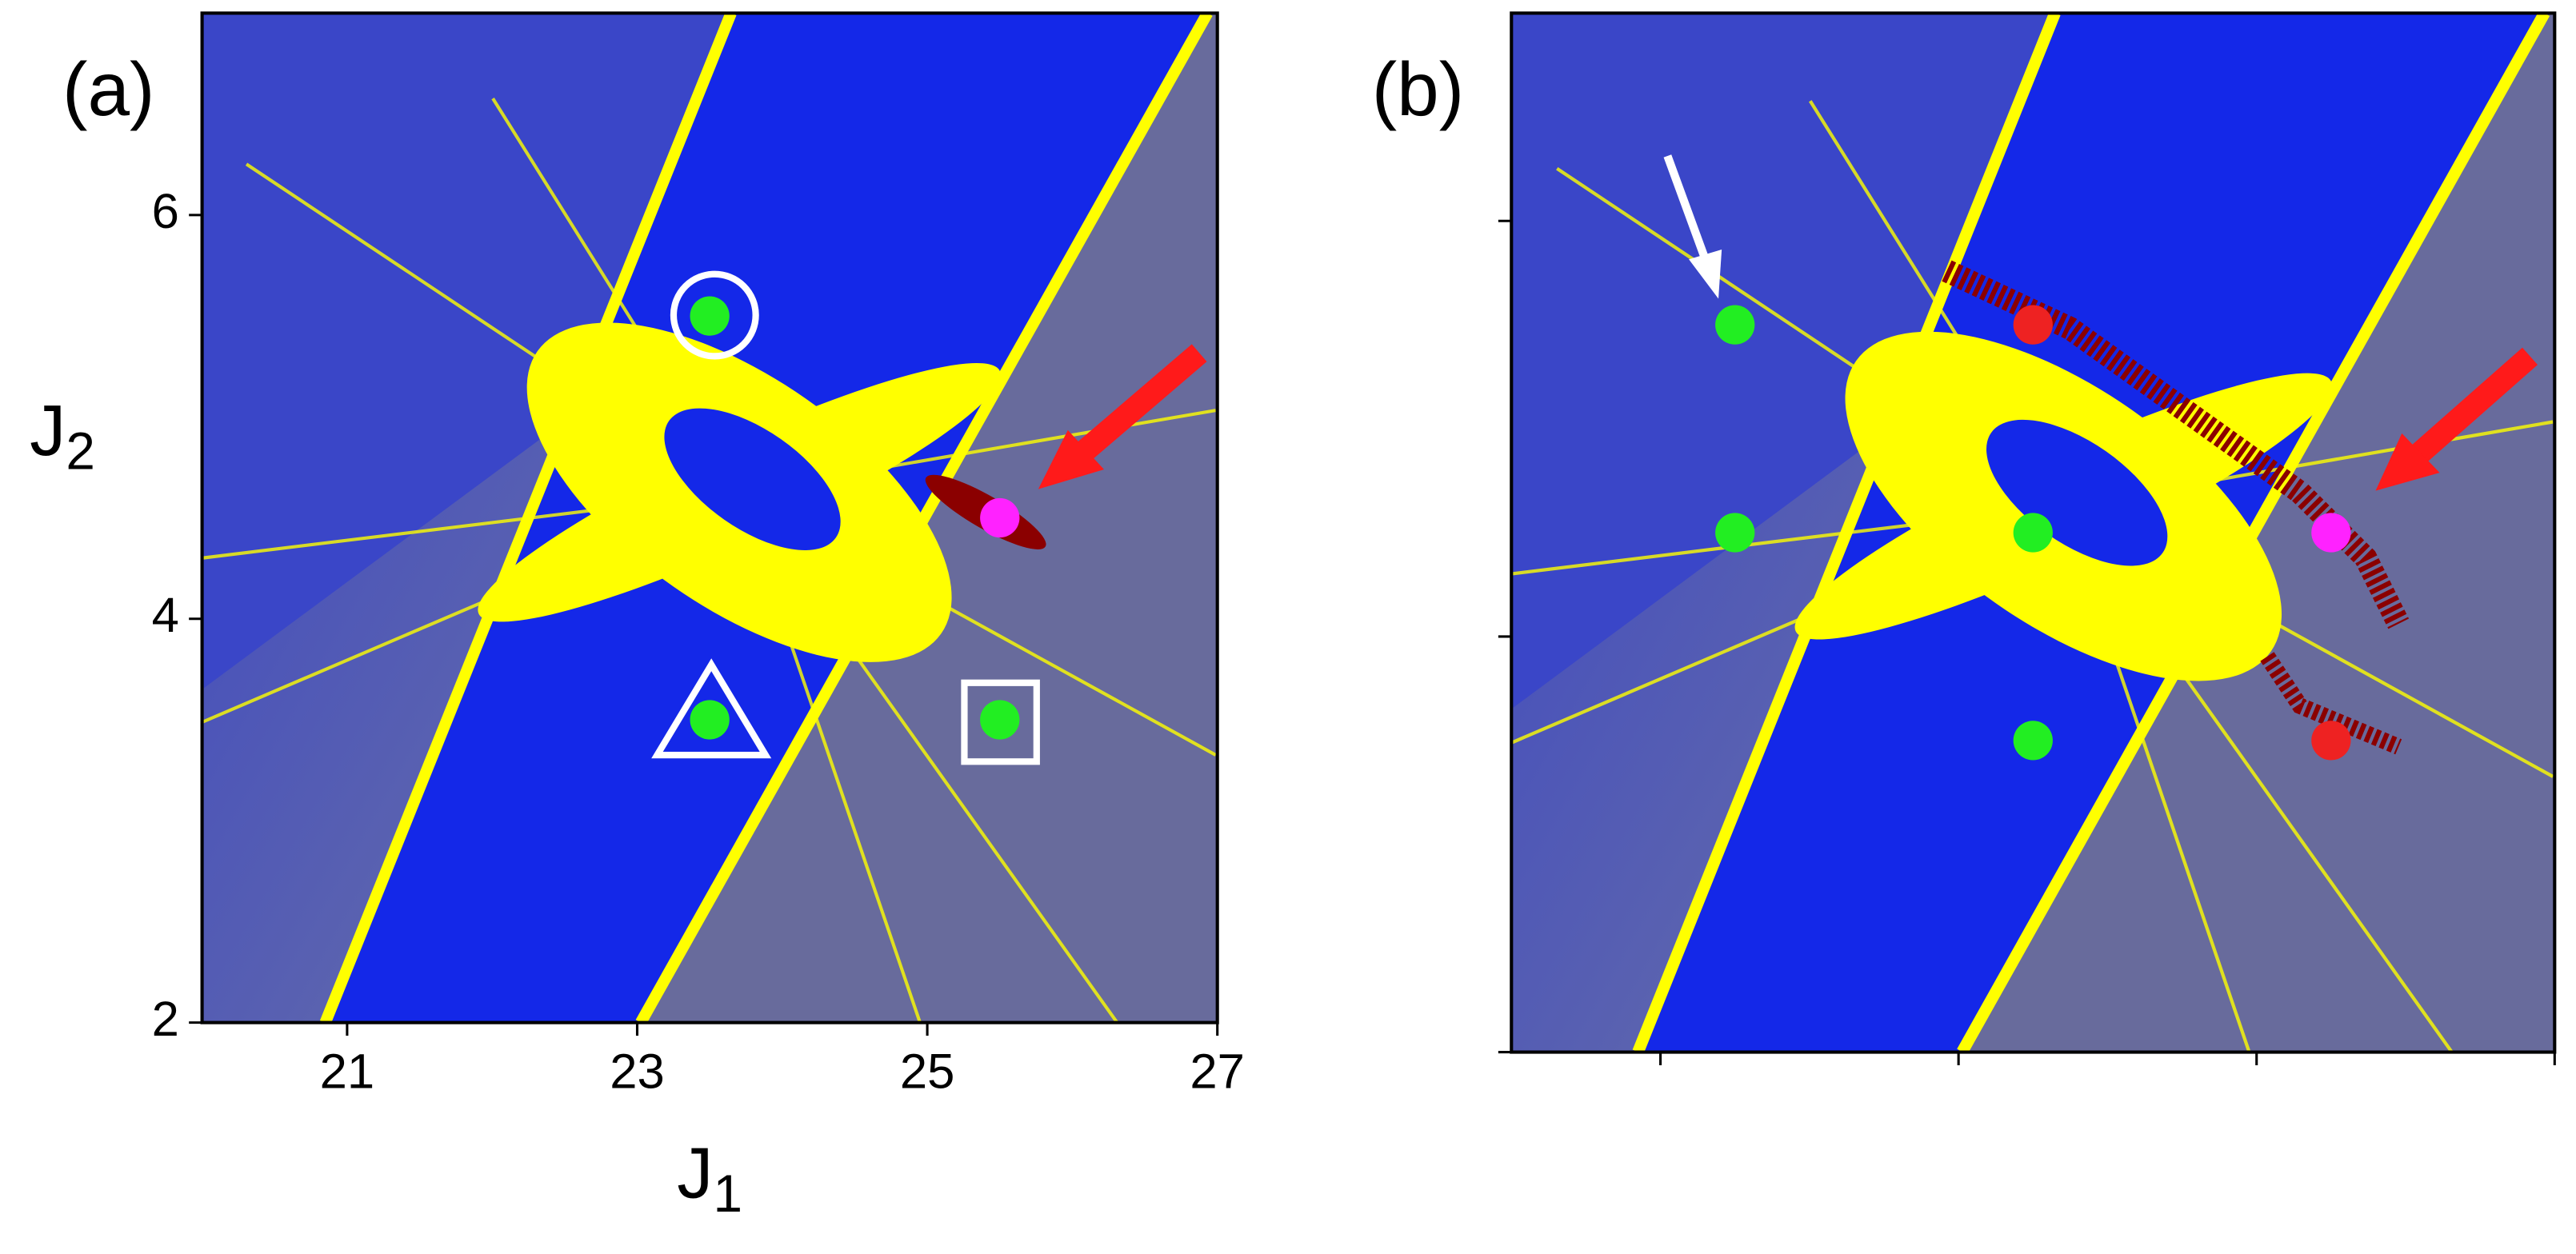  What do you see at coordinates (80, 451) in the screenshot?
I see `y-axis-label-sub: 2` at bounding box center [80, 451].